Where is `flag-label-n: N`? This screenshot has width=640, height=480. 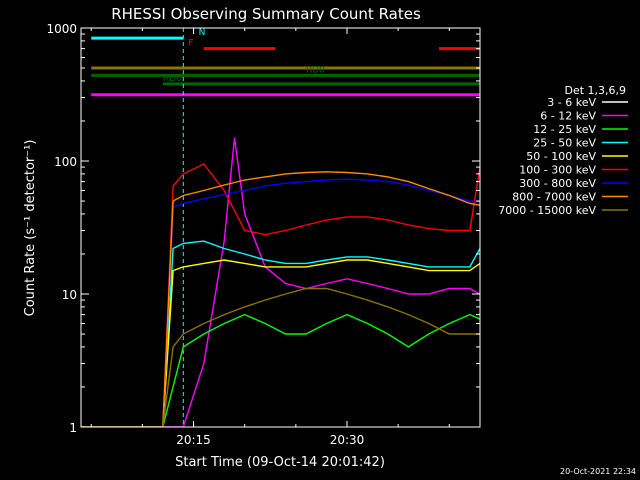 flag-label-n: N is located at coordinates (202, 33).